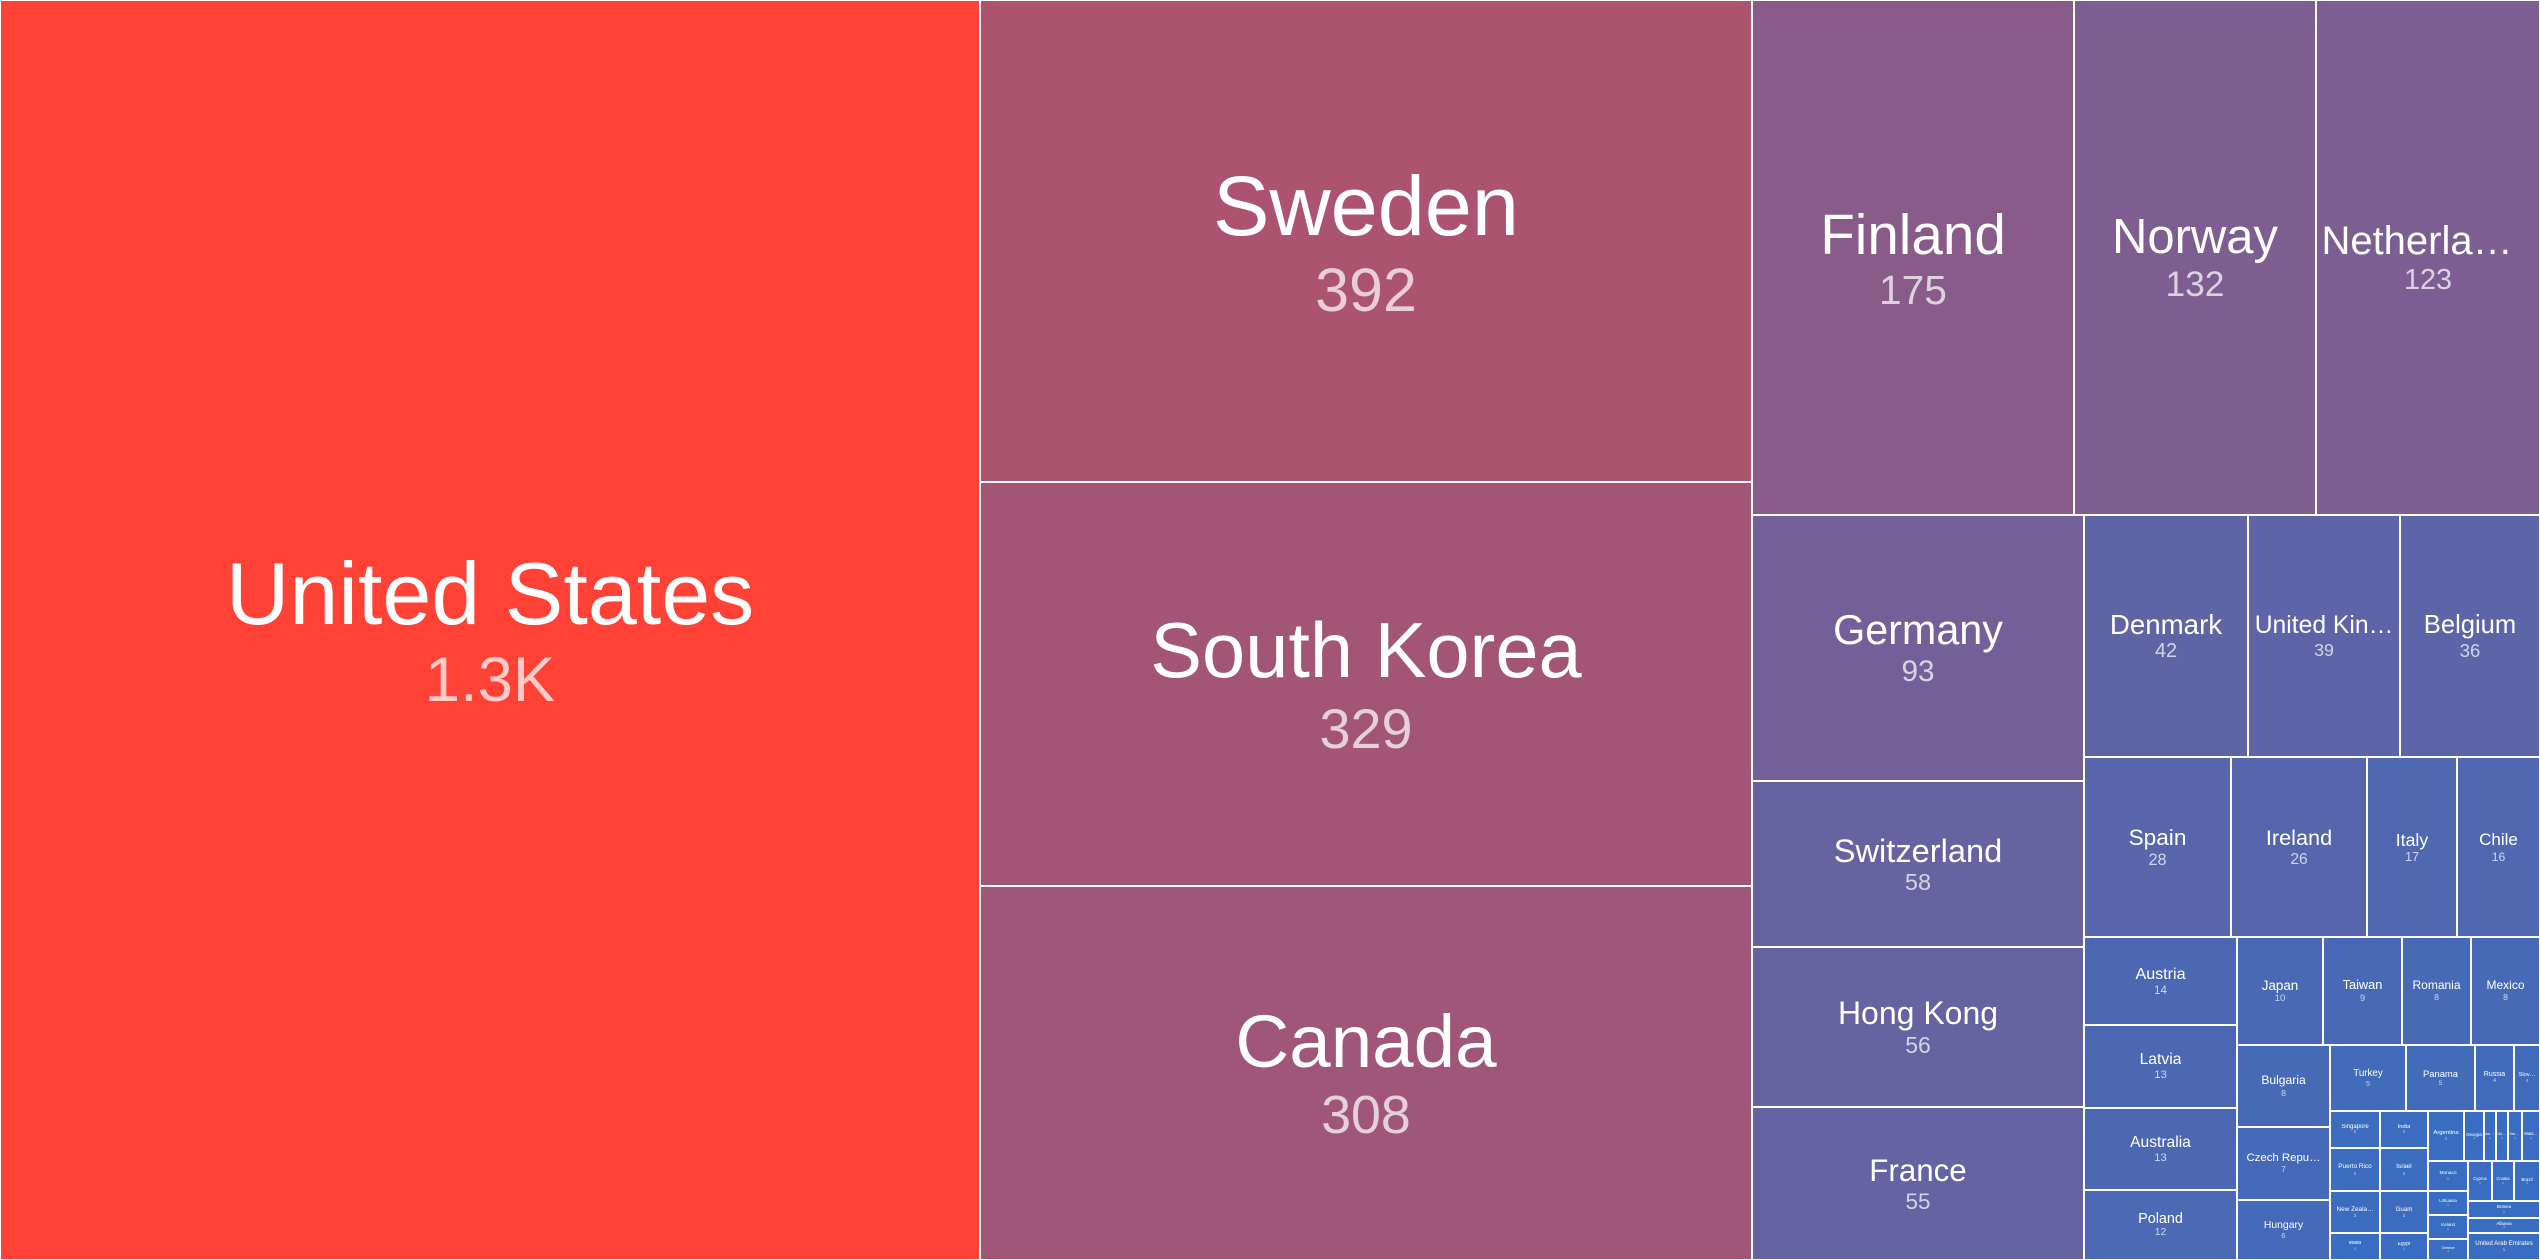  Describe the element at coordinates (2368, 1078) in the screenshot. I see `tile-turkey: Turkey 5` at that location.